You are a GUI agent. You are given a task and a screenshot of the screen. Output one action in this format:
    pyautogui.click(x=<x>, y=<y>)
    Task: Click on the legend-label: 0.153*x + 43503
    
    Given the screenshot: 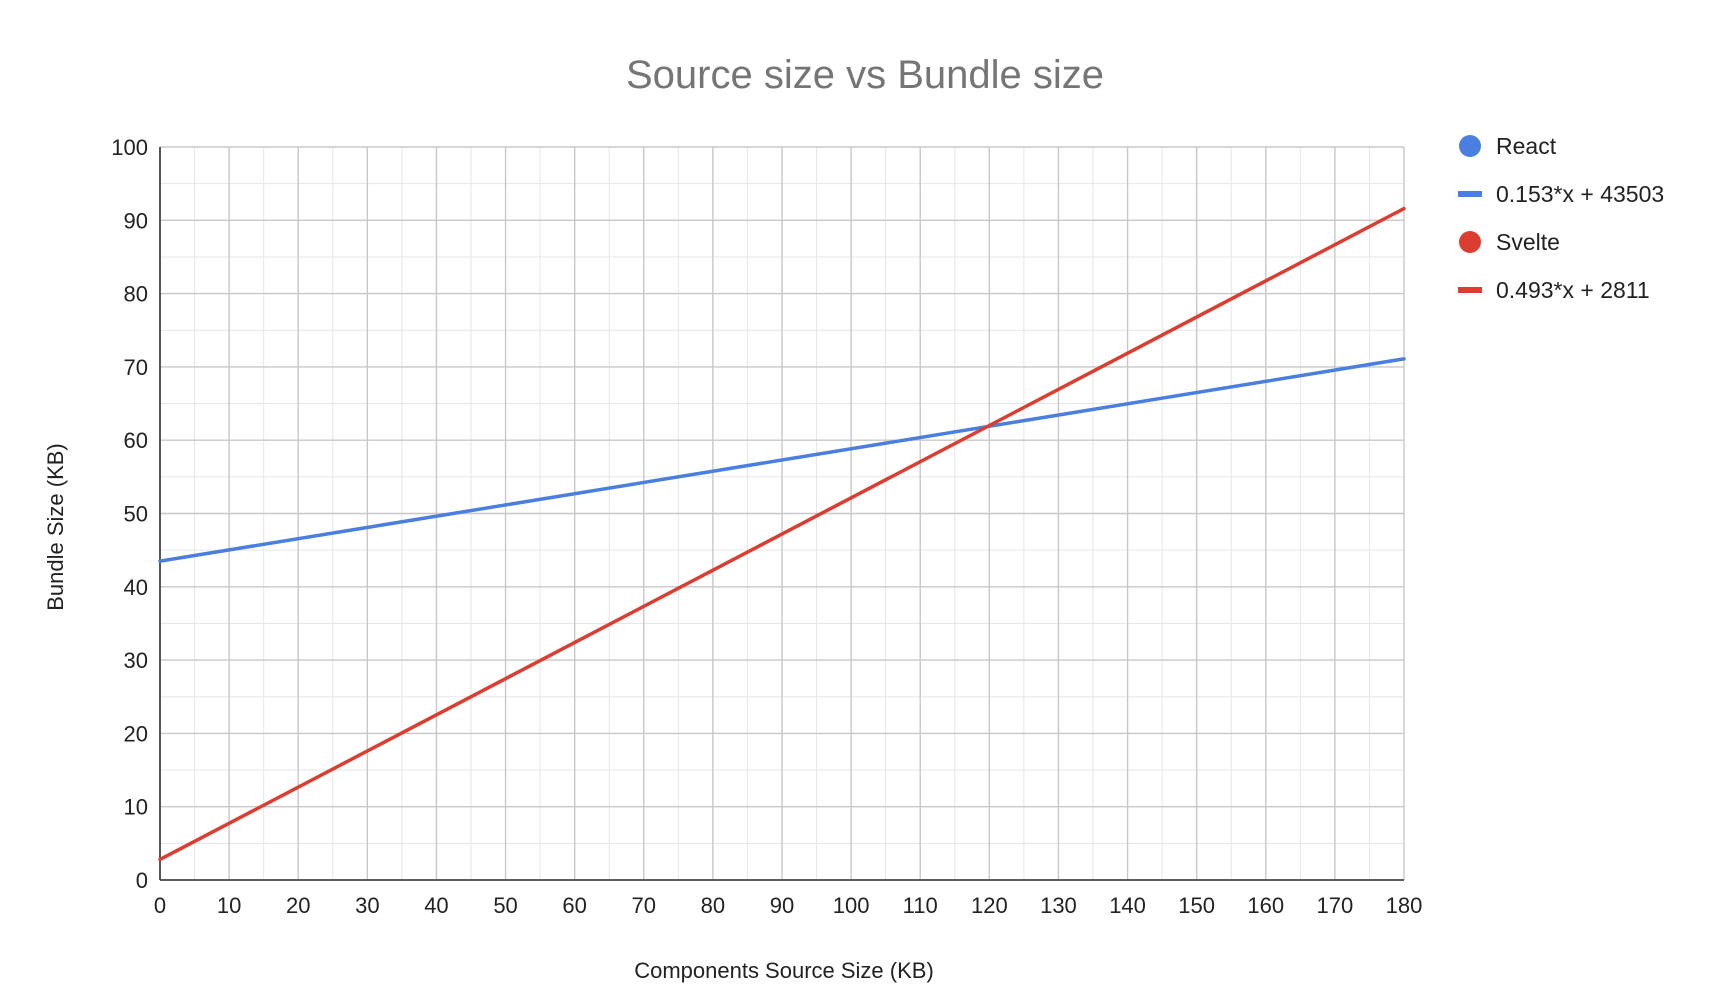 What is the action you would take?
    pyautogui.click(x=1580, y=194)
    